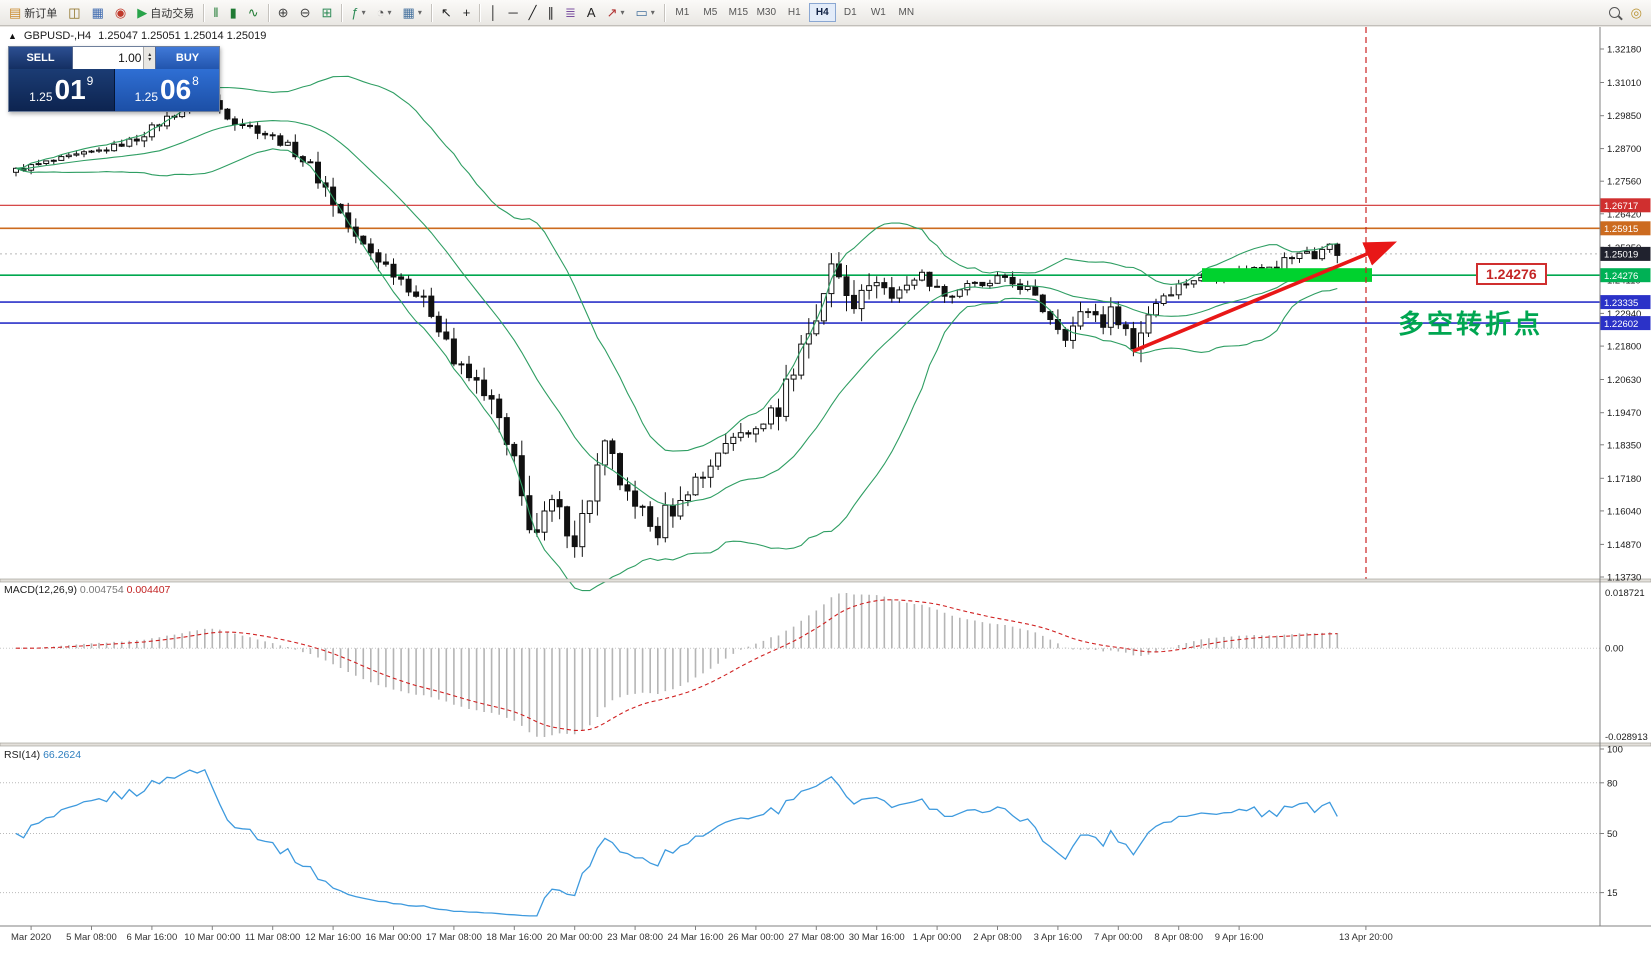 The width and height of the screenshot is (1651, 953). I want to click on zoom-out-icon: ⊖, so click(305, 13).